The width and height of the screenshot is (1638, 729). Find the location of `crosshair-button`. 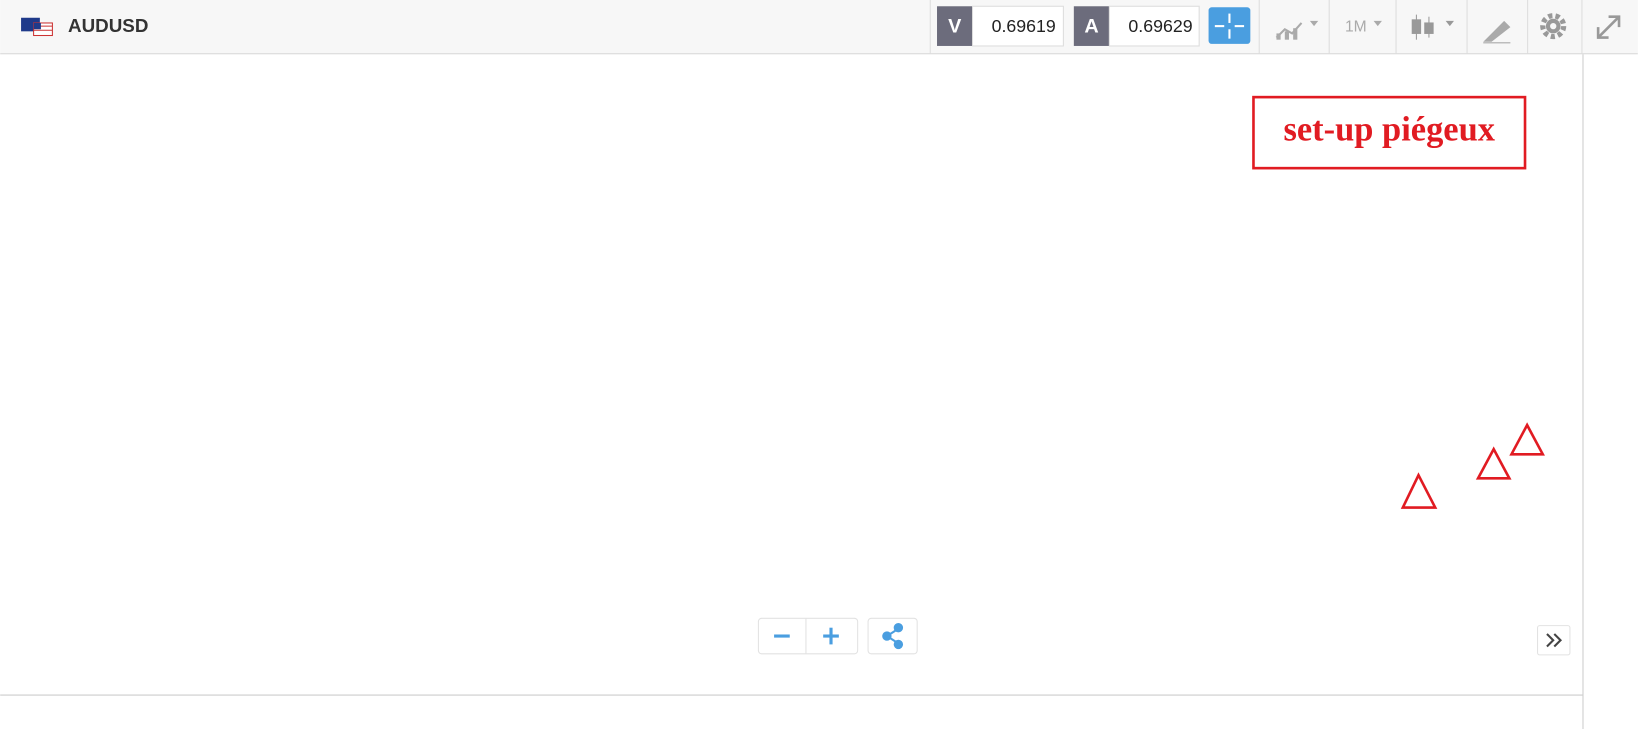

crosshair-button is located at coordinates (1229, 25).